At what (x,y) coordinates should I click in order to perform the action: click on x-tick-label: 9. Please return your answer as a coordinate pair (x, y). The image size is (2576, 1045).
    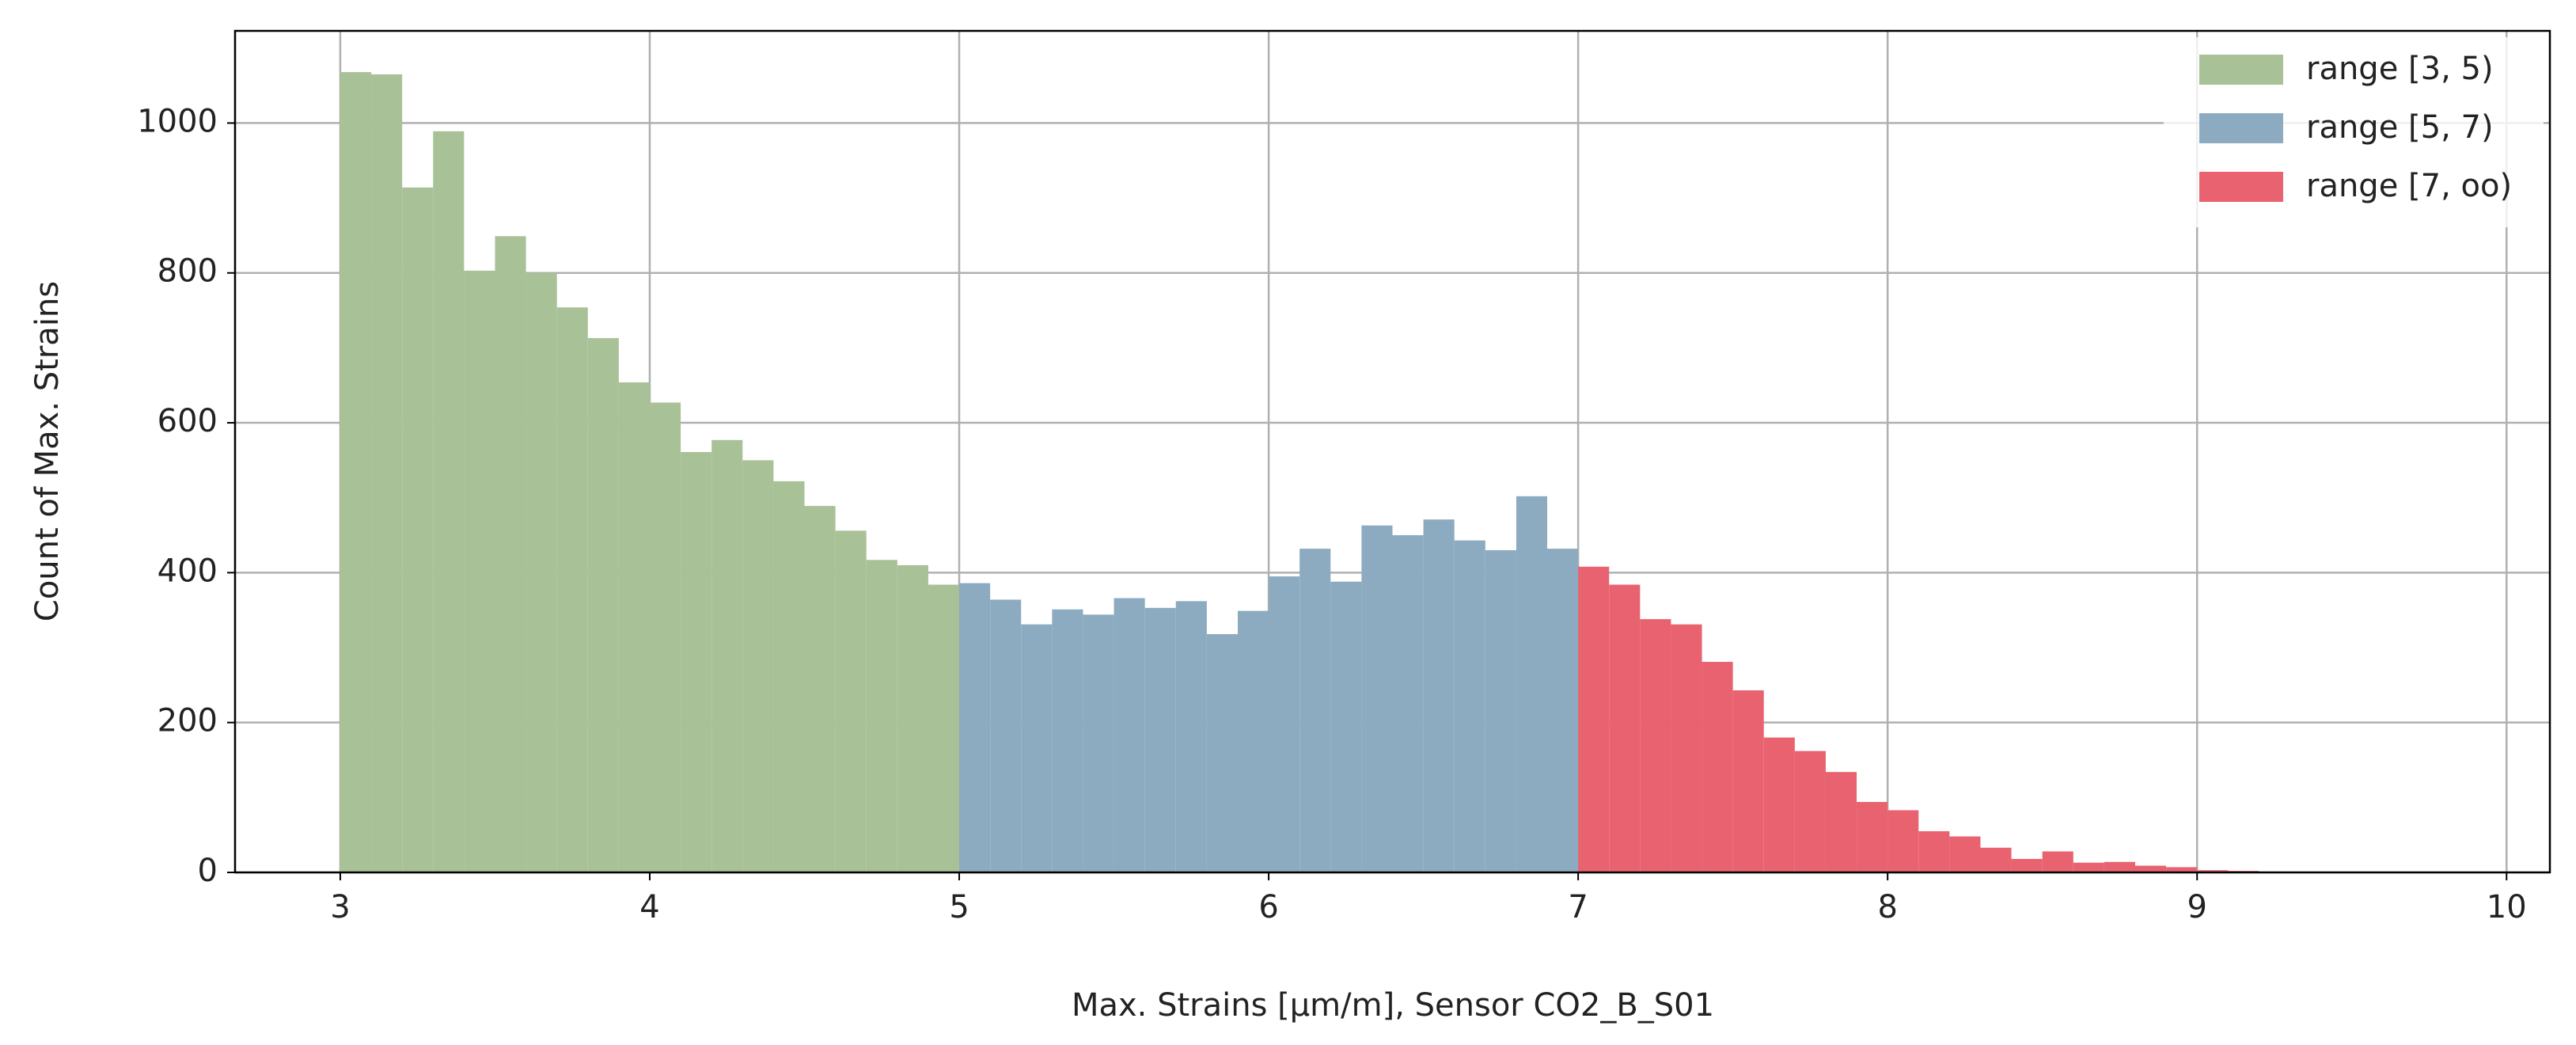
    Looking at the image, I should click on (2196, 907).